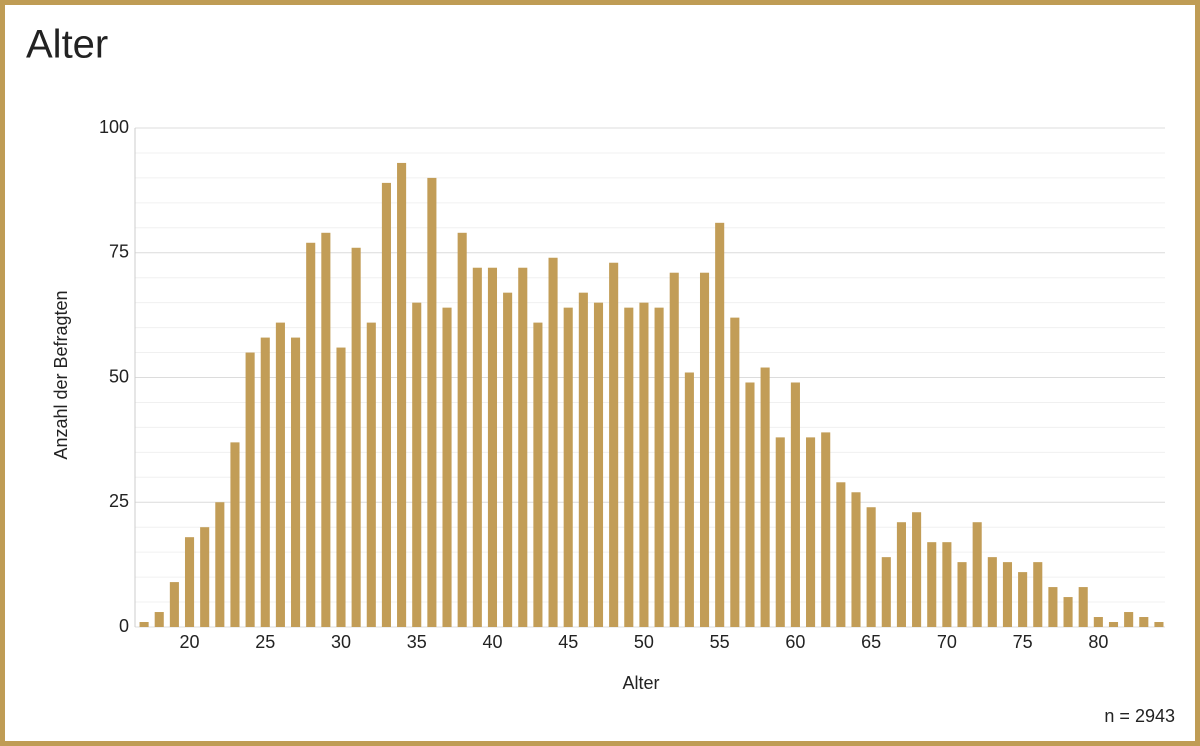 Image resolution: width=1200 pixels, height=746 pixels. I want to click on x-axis-label: Alter, so click(640, 683).